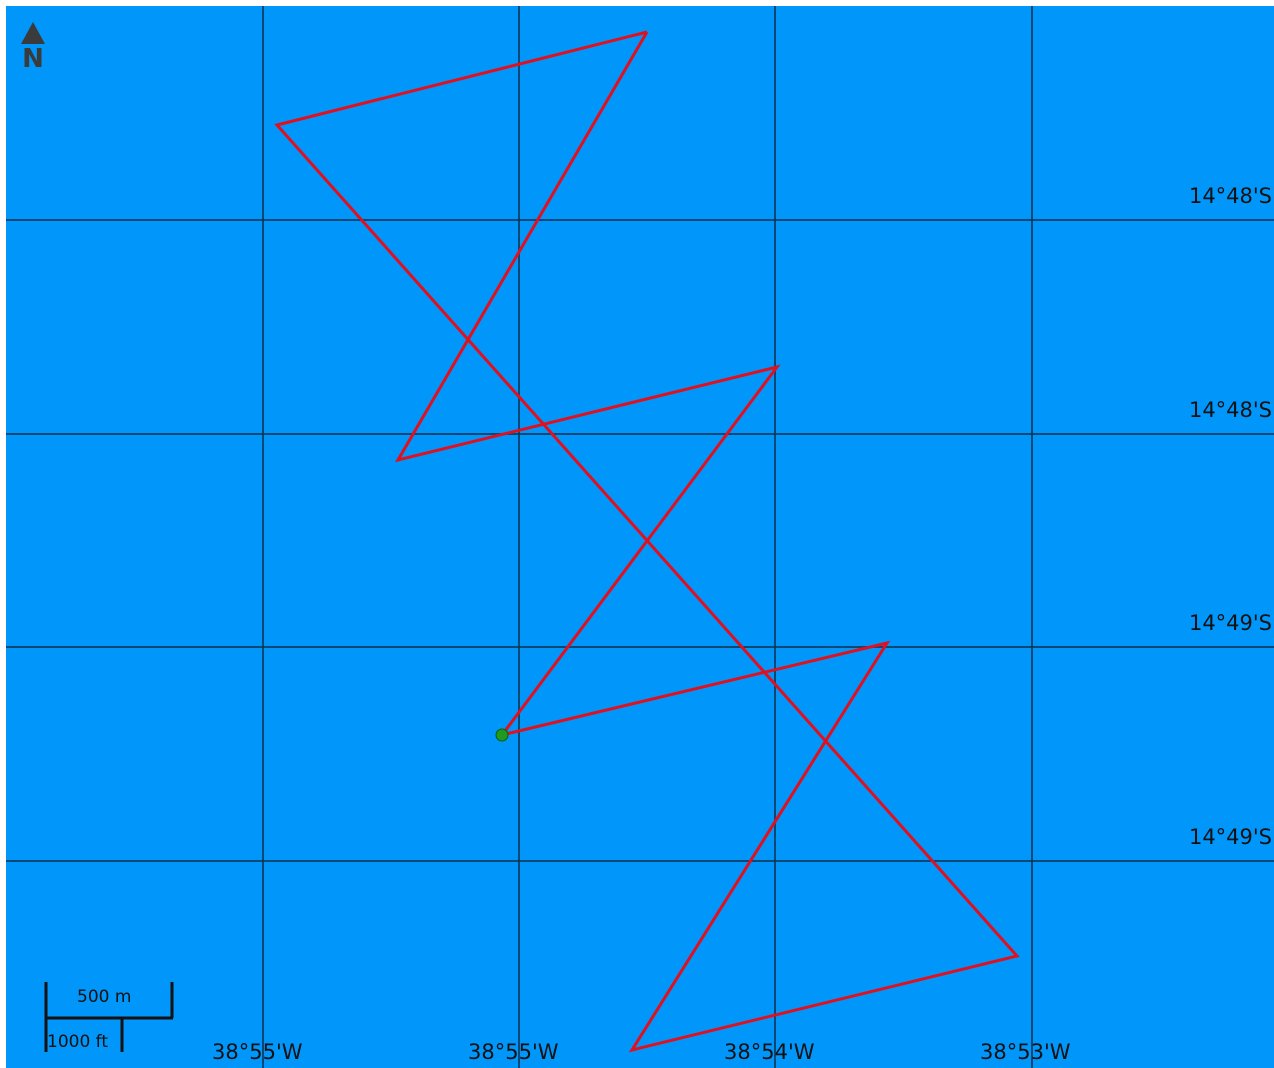  What do you see at coordinates (109, 1017) in the screenshot?
I see `scale-bar-graphic` at bounding box center [109, 1017].